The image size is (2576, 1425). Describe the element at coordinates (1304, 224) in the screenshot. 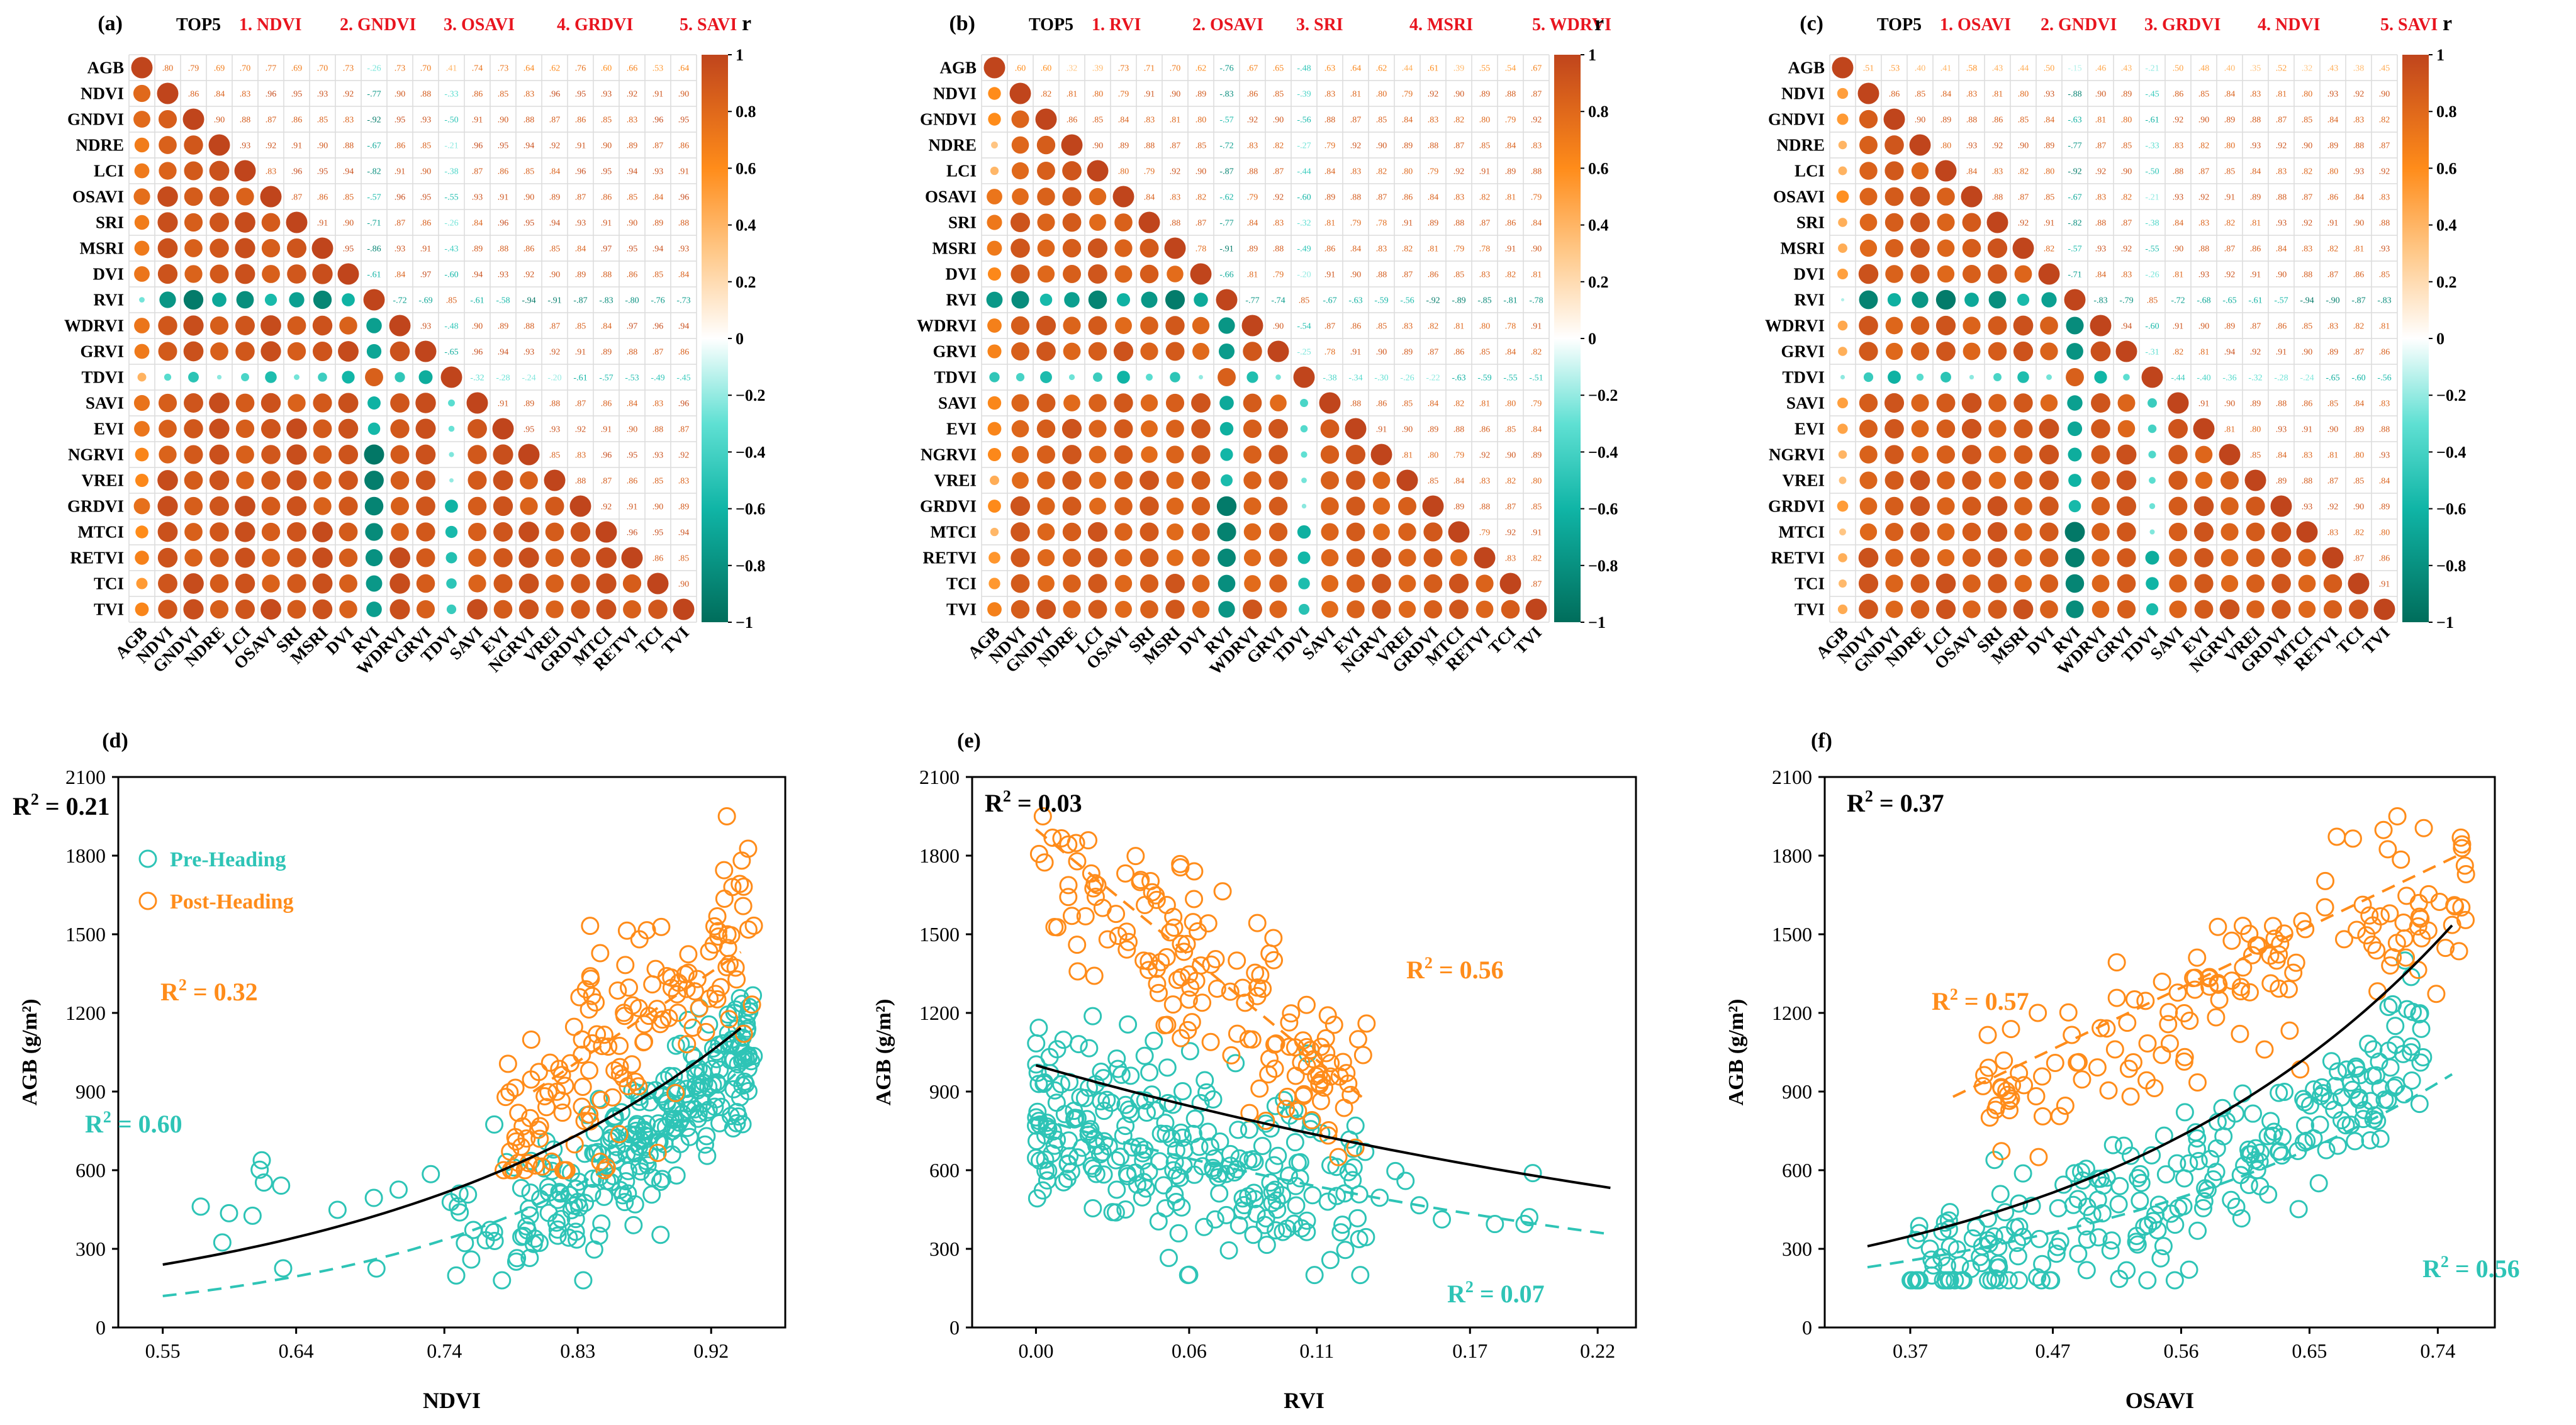

I see `corr-value: -.32` at that location.